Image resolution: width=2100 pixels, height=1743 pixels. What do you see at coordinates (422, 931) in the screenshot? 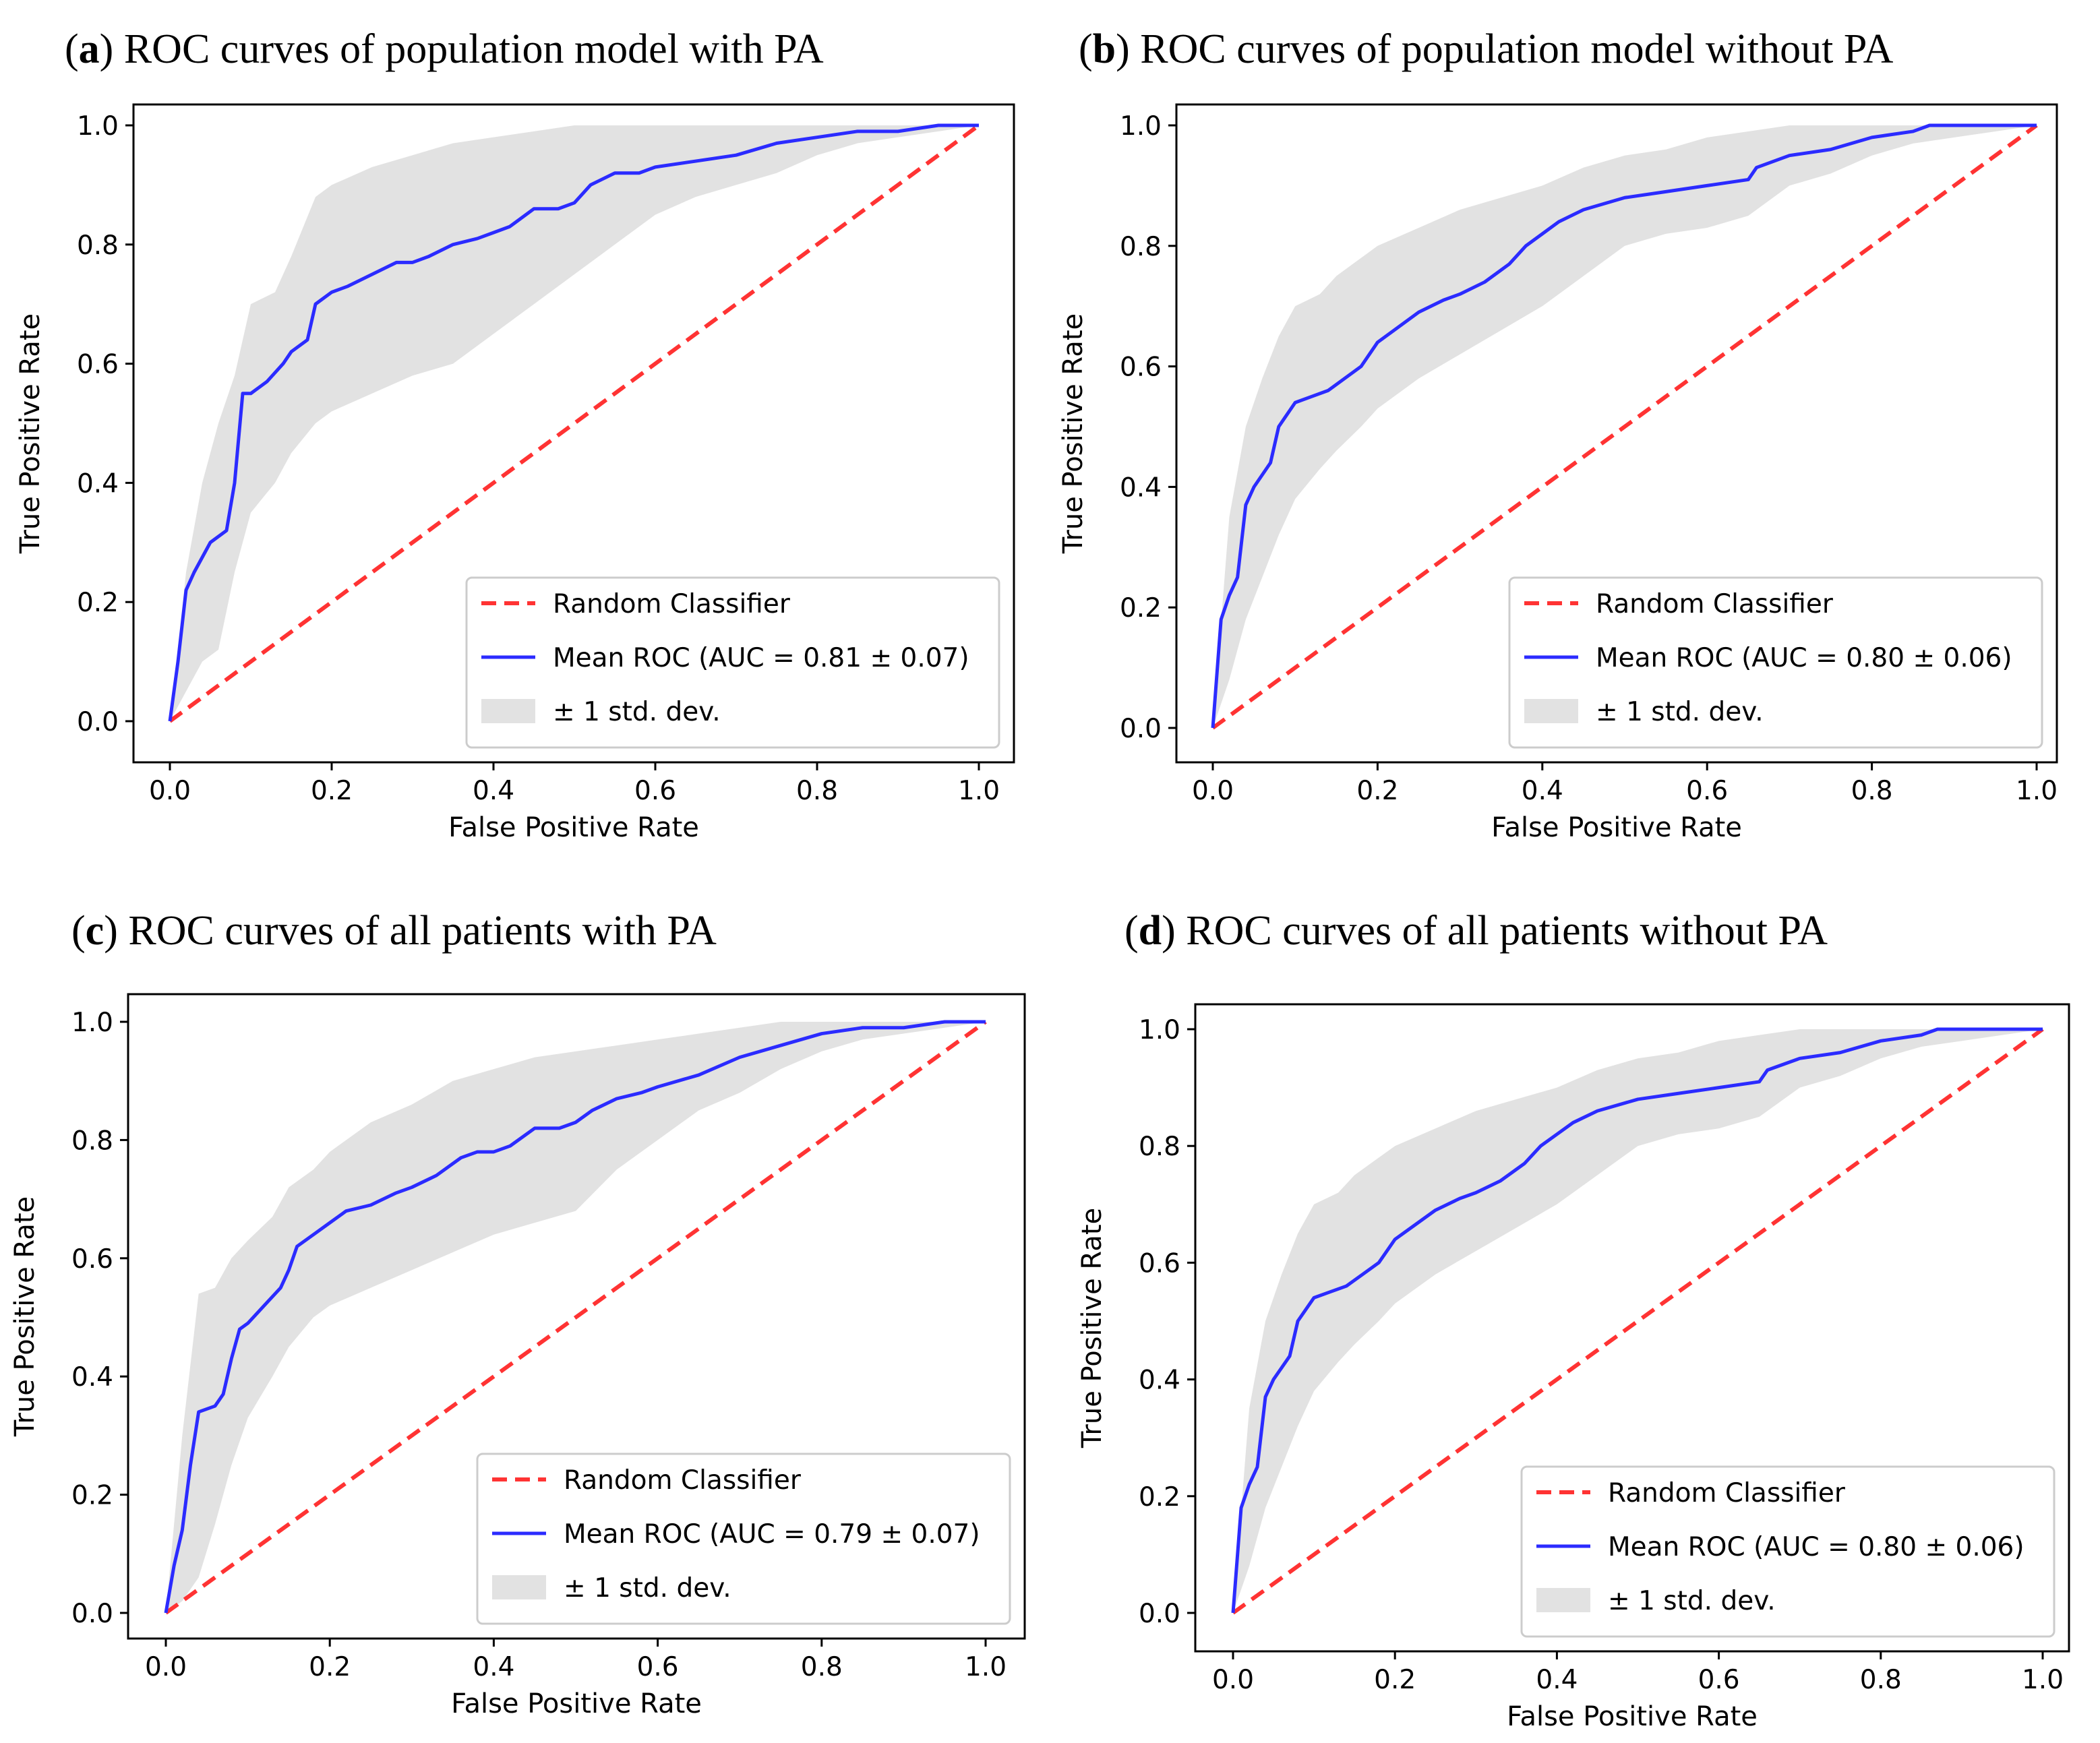
I see `panel-c-title-text: ROC curves of all patients with PA` at bounding box center [422, 931].